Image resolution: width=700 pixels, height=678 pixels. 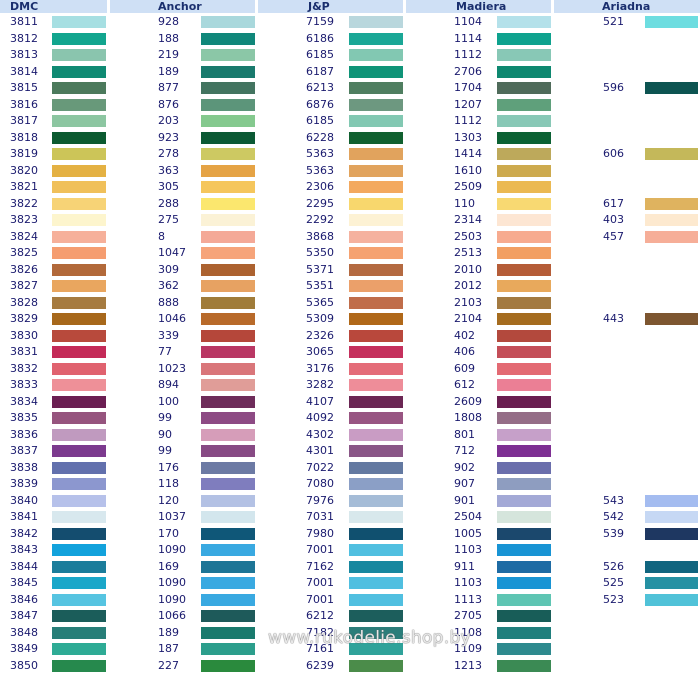 What do you see at coordinates (464, 203) in the screenshot?
I see `madiera-code: 110` at bounding box center [464, 203].